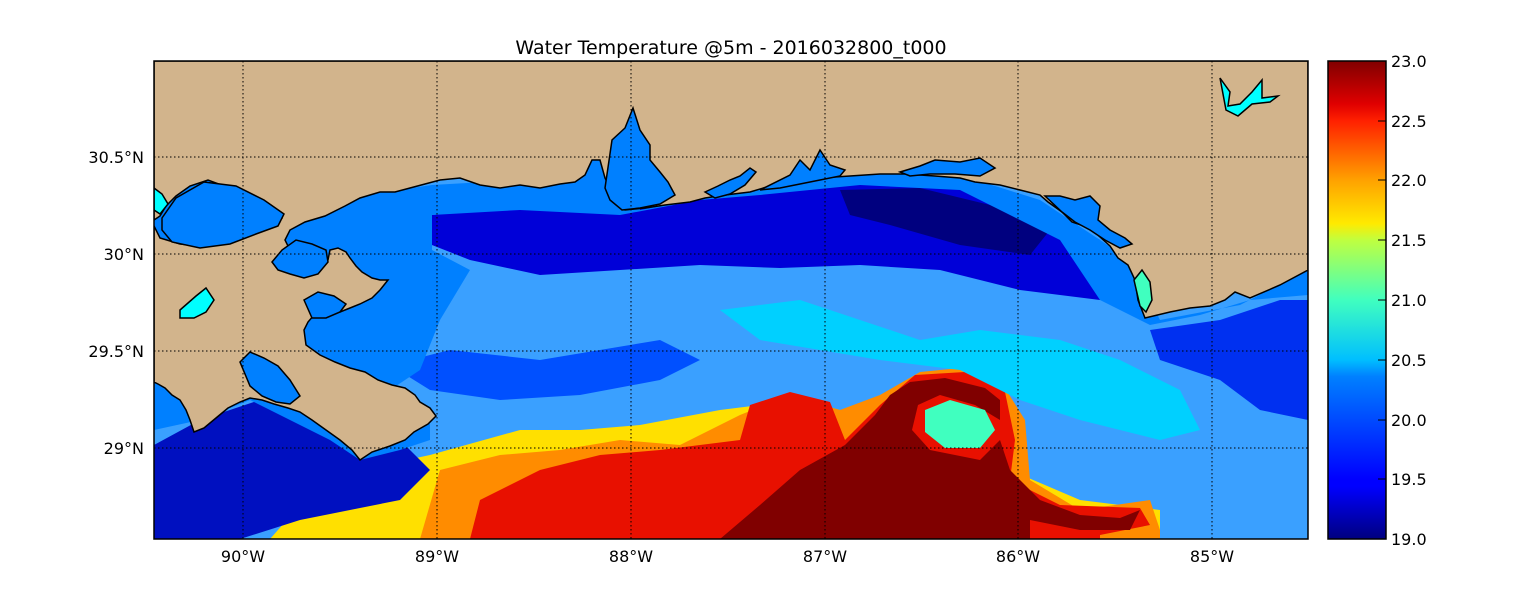  I want to click on cold-mid-patch, so click(545, 370).